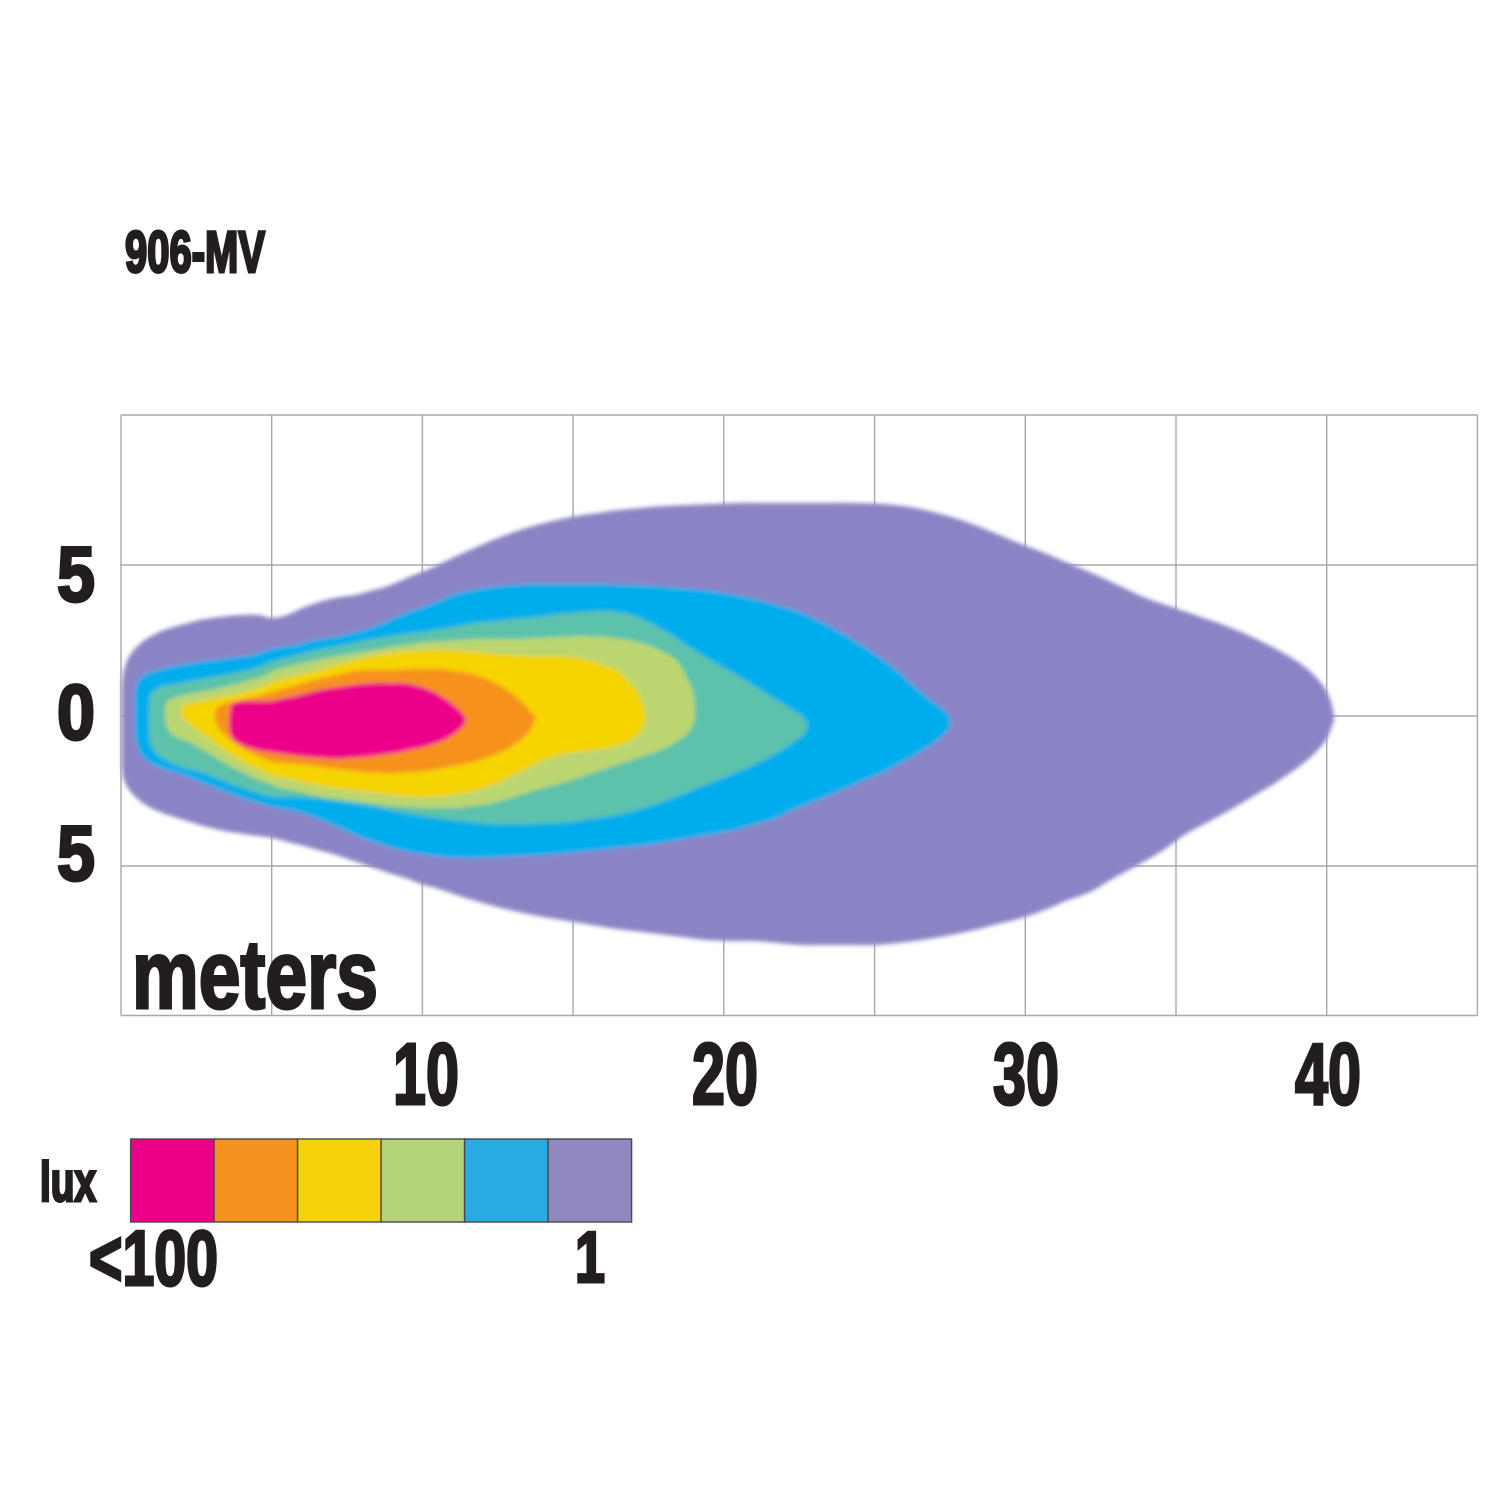 The image size is (1500, 1500). Describe the element at coordinates (153, 1258) in the screenshot. I see `svg-text: <100` at that location.